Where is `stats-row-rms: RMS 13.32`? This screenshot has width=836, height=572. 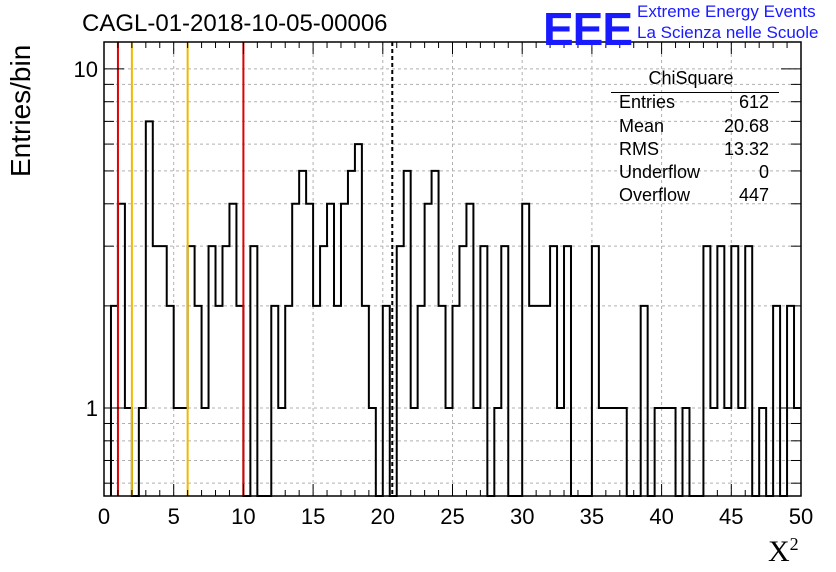 stats-row-rms: RMS 13.32 is located at coordinates (694, 149).